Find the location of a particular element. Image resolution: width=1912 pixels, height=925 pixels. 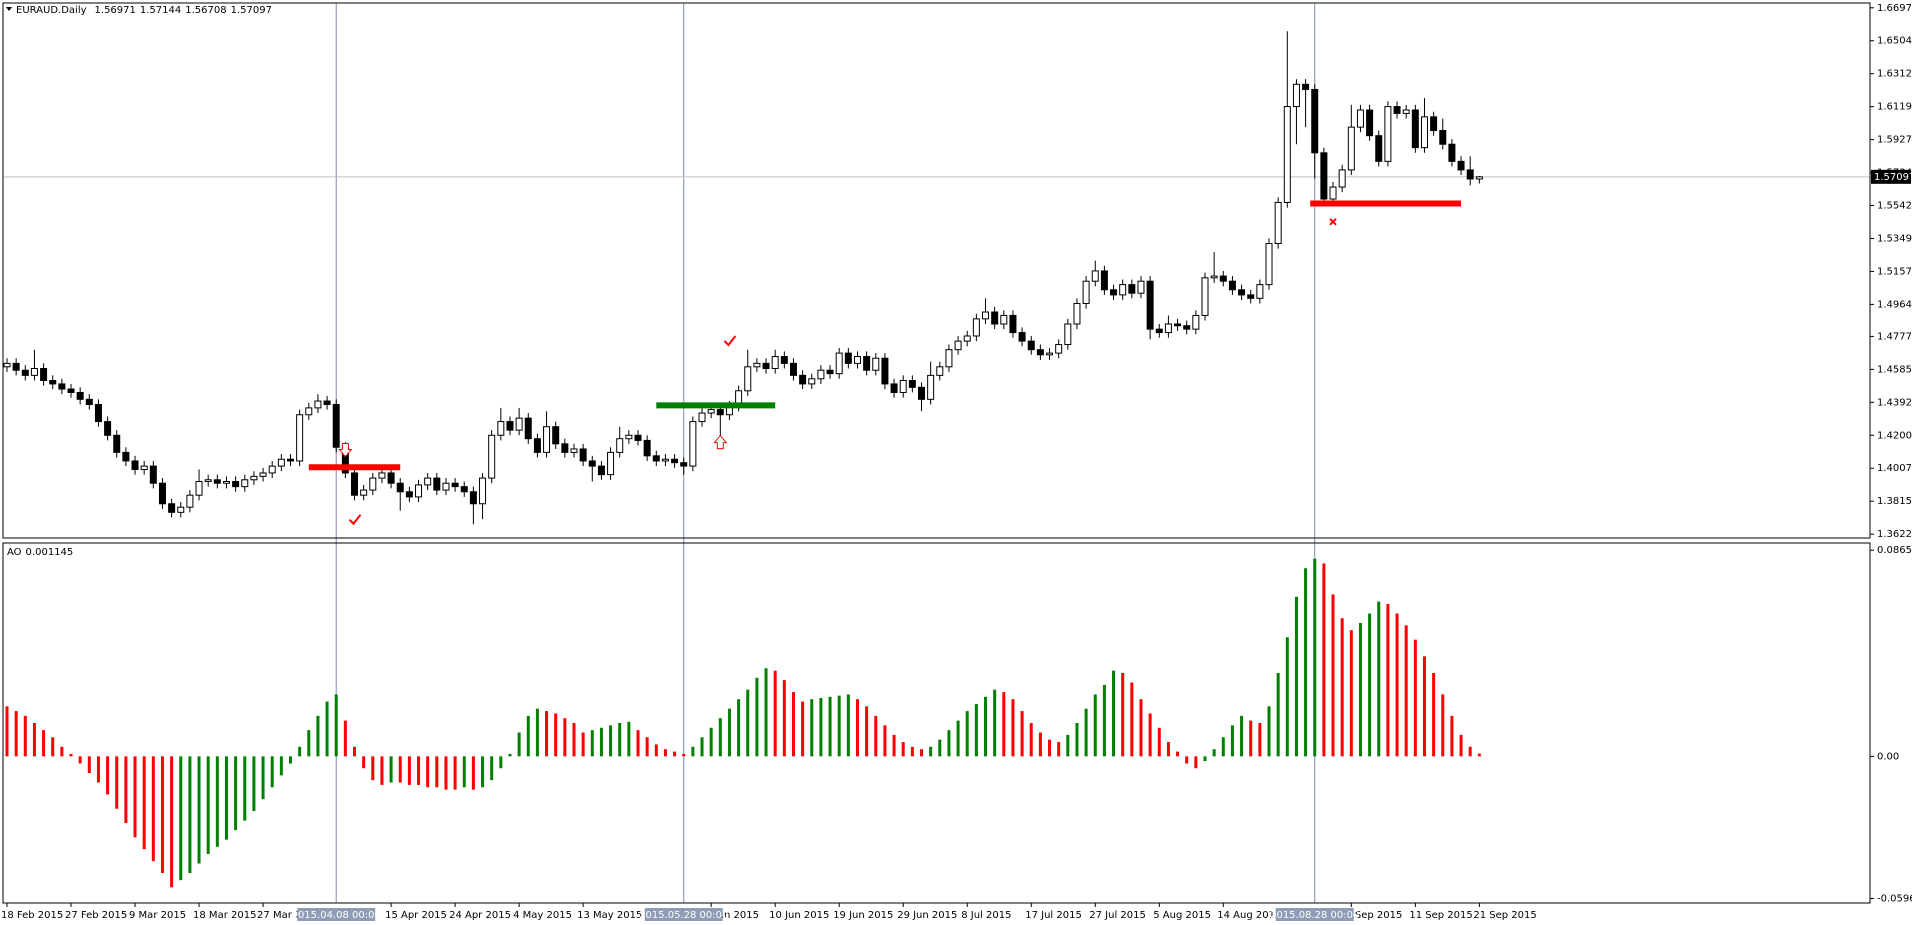

y-tick-label: 1.59270 is located at coordinates (1894, 140).